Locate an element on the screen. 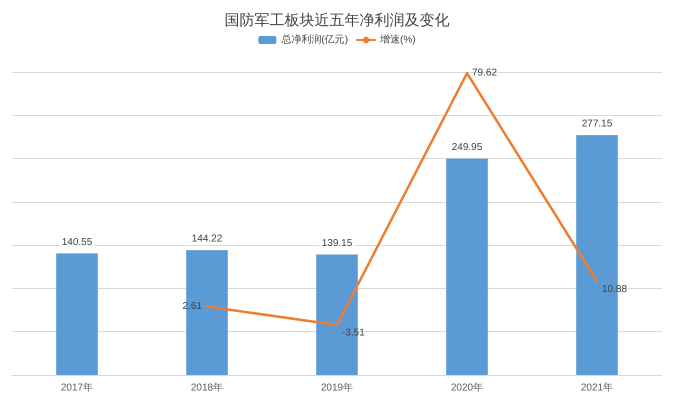 This screenshot has width=674, height=405. chart-title: 国防军工板块近五年净利润及变化 is located at coordinates (337, 20).